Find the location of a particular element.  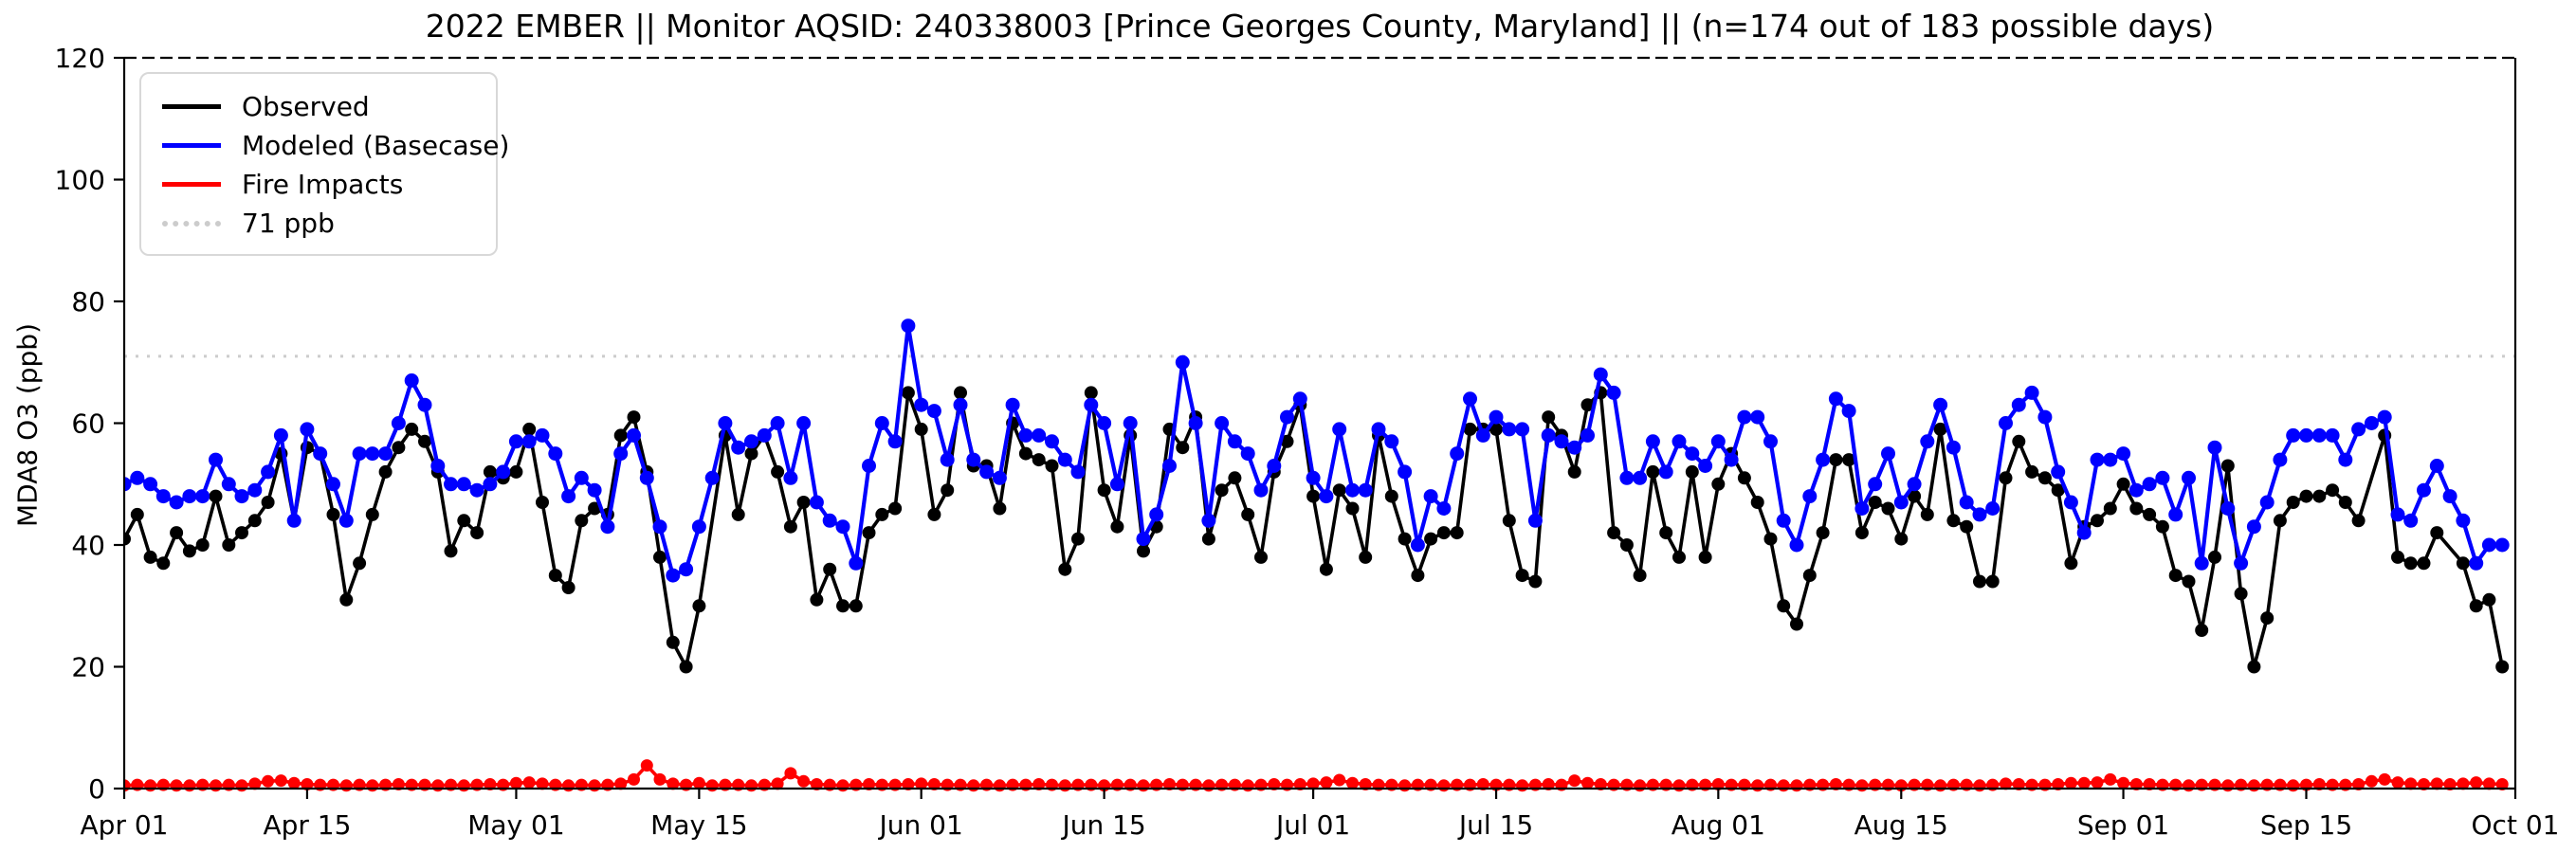

x-tick-label: Oct 01 is located at coordinates (2516, 825).